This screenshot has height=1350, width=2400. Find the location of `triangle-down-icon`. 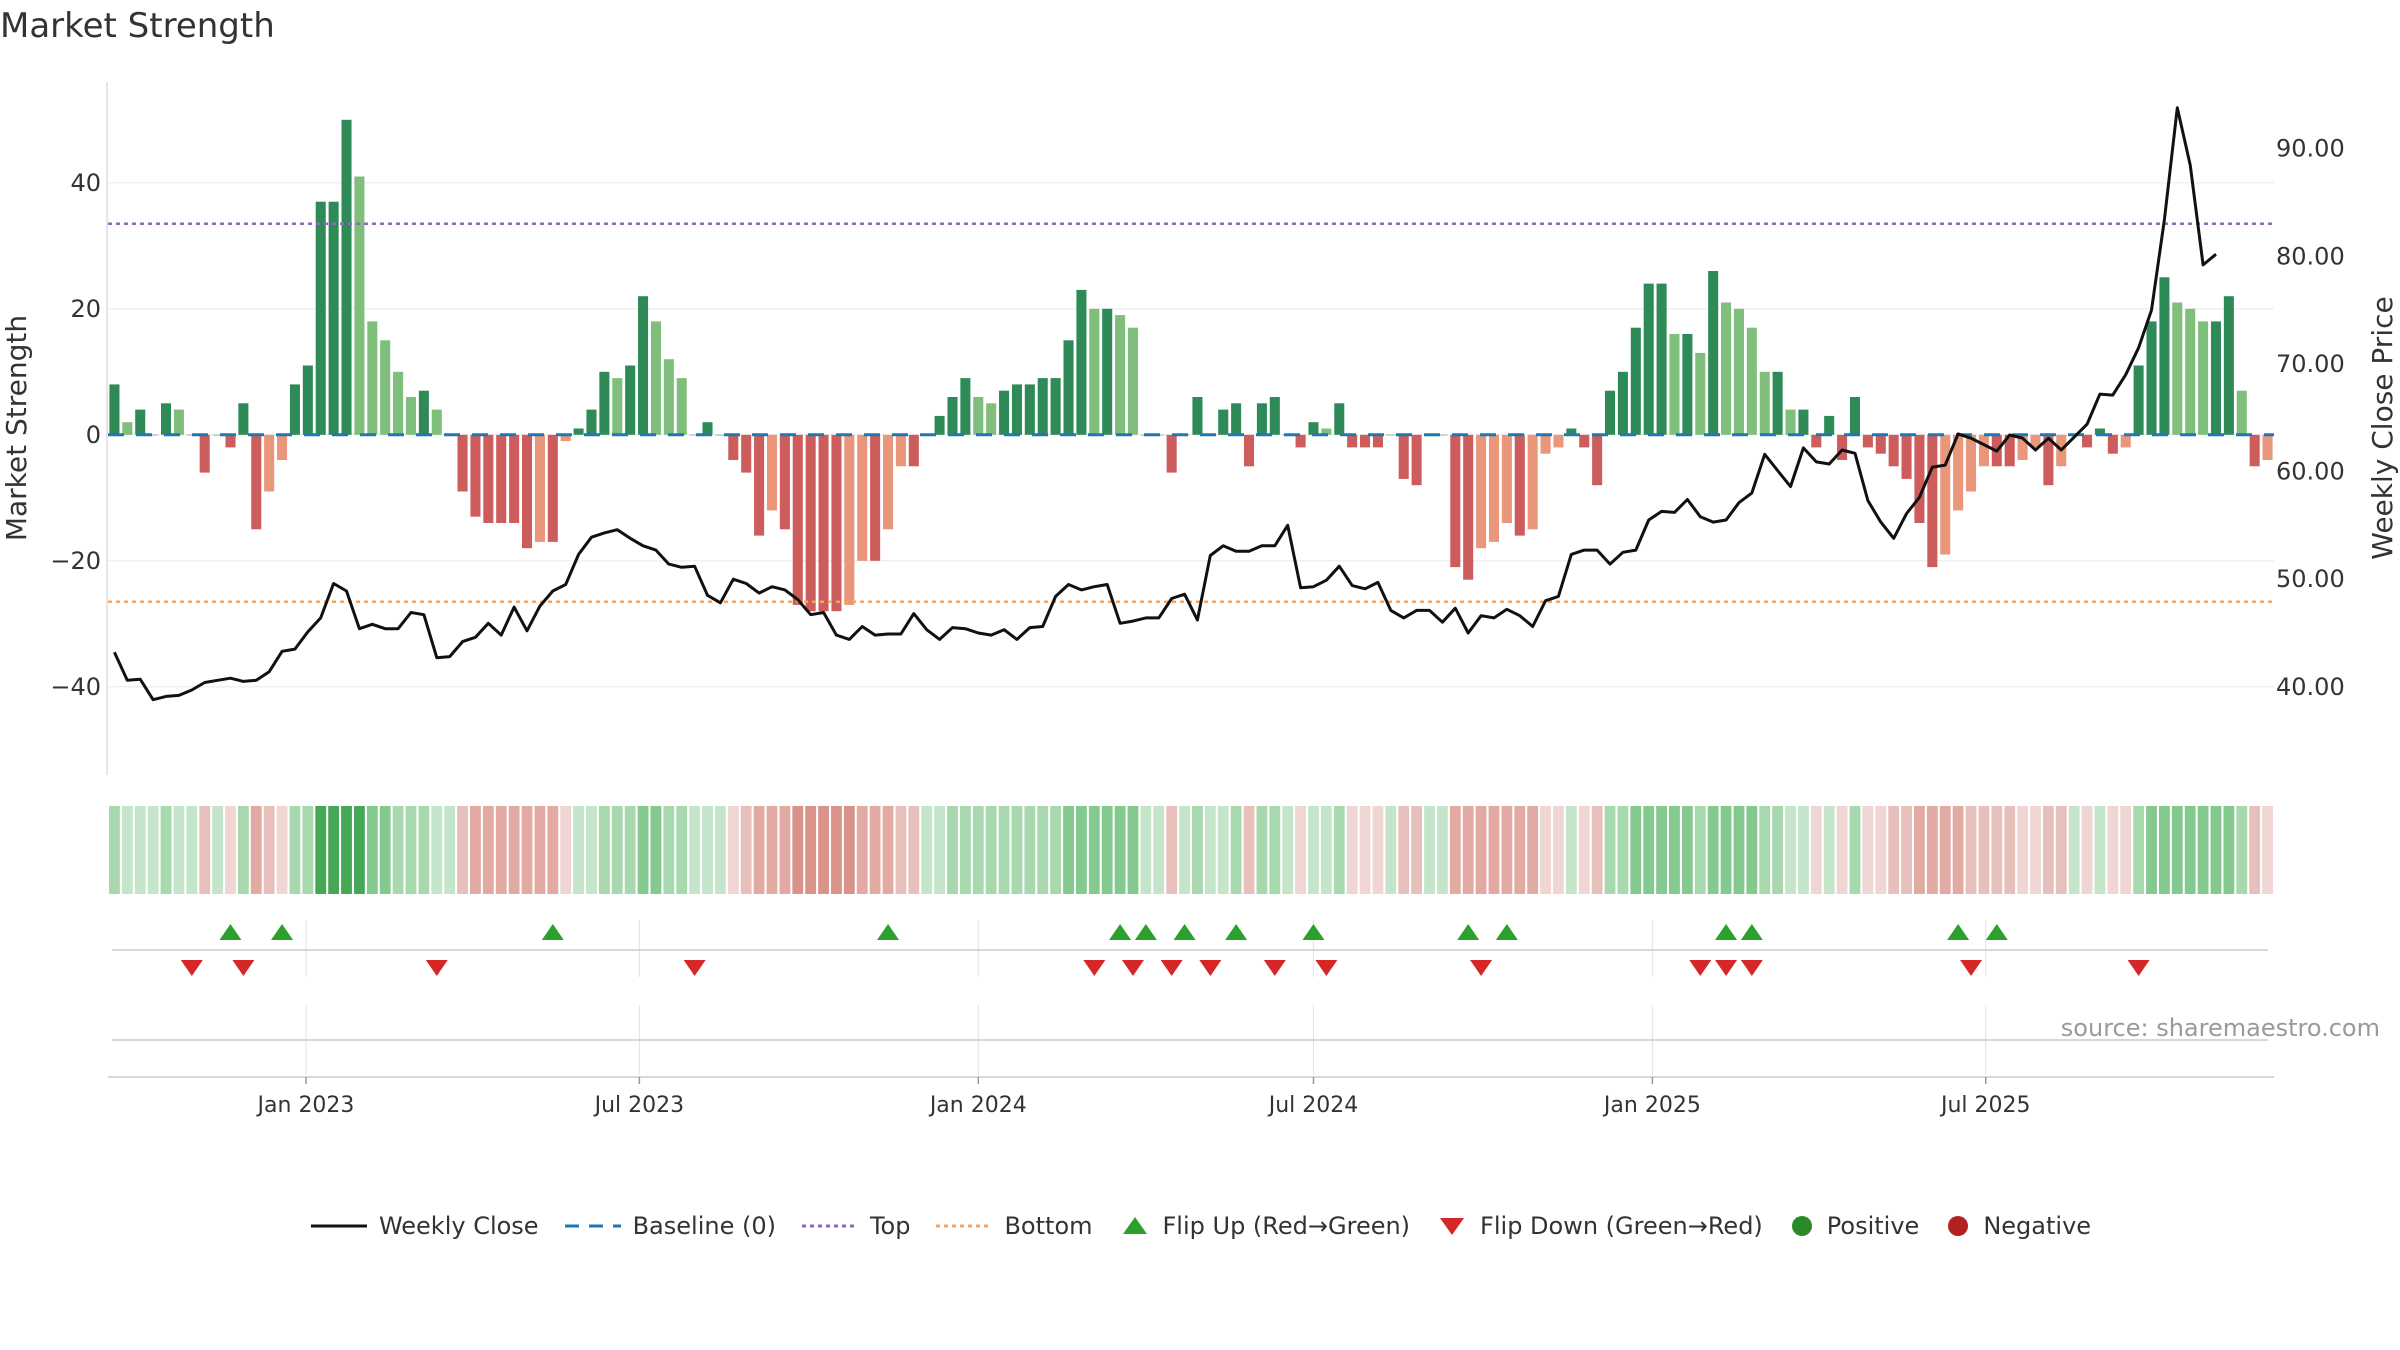

triangle-down-icon is located at coordinates (1452, 1226).